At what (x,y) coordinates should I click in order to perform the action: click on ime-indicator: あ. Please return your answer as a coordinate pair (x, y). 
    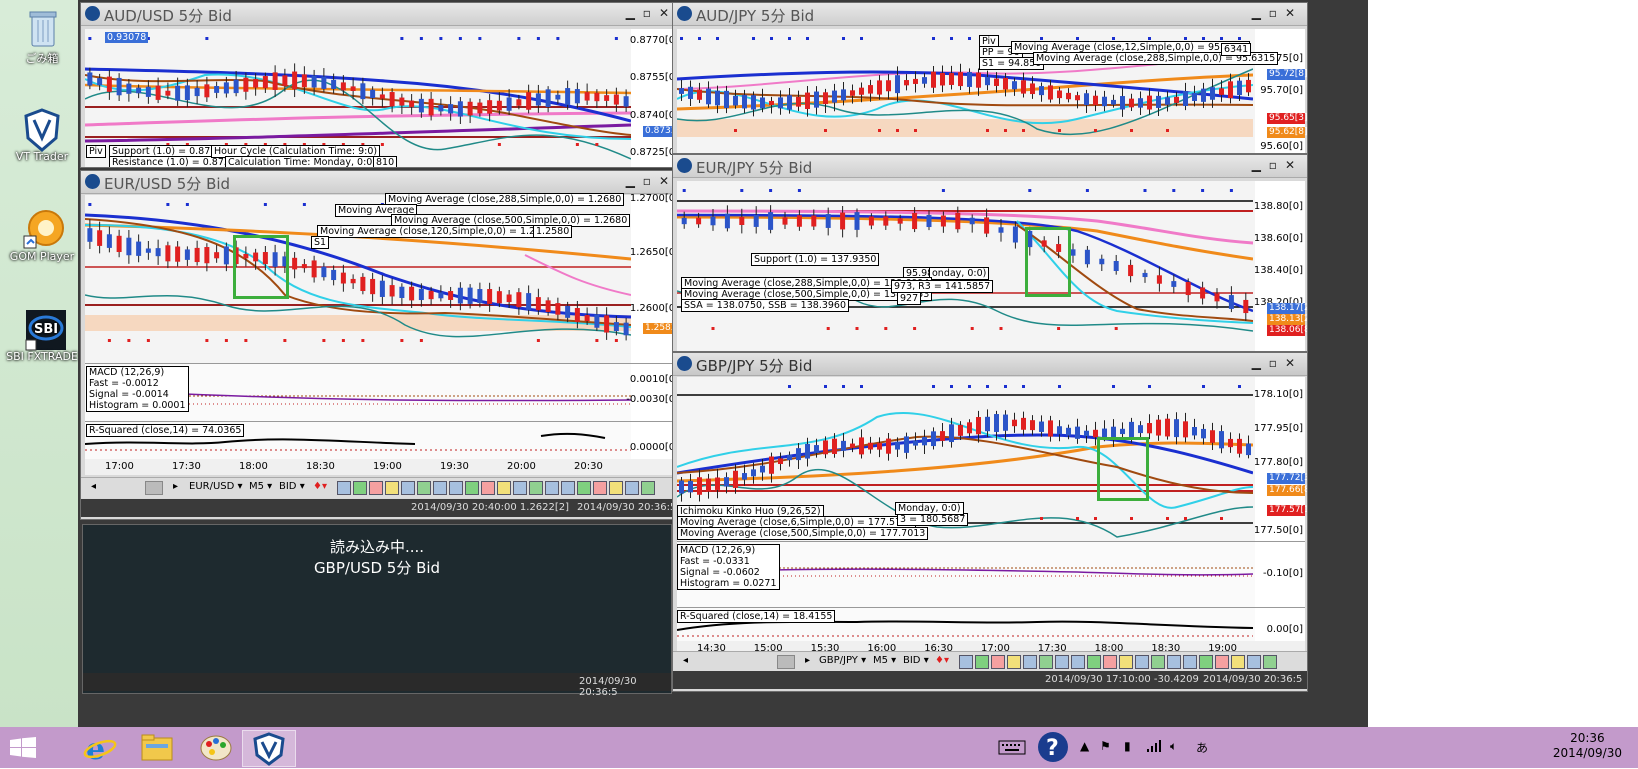
    Looking at the image, I should click on (1202, 748).